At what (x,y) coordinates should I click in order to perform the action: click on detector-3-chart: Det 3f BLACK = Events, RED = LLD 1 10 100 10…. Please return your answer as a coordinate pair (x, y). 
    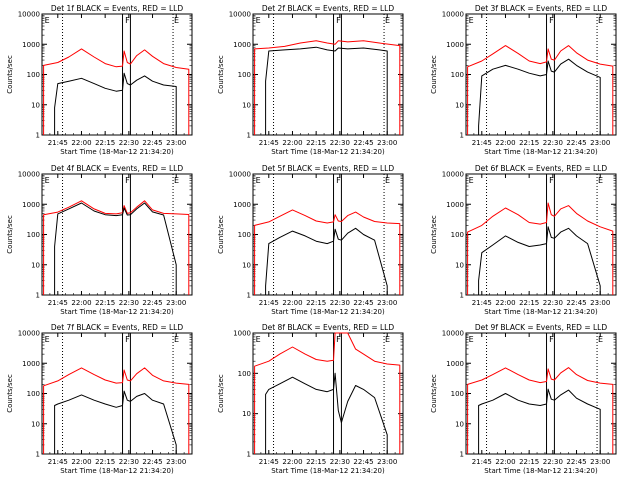
    Looking at the image, I should click on (523, 80).